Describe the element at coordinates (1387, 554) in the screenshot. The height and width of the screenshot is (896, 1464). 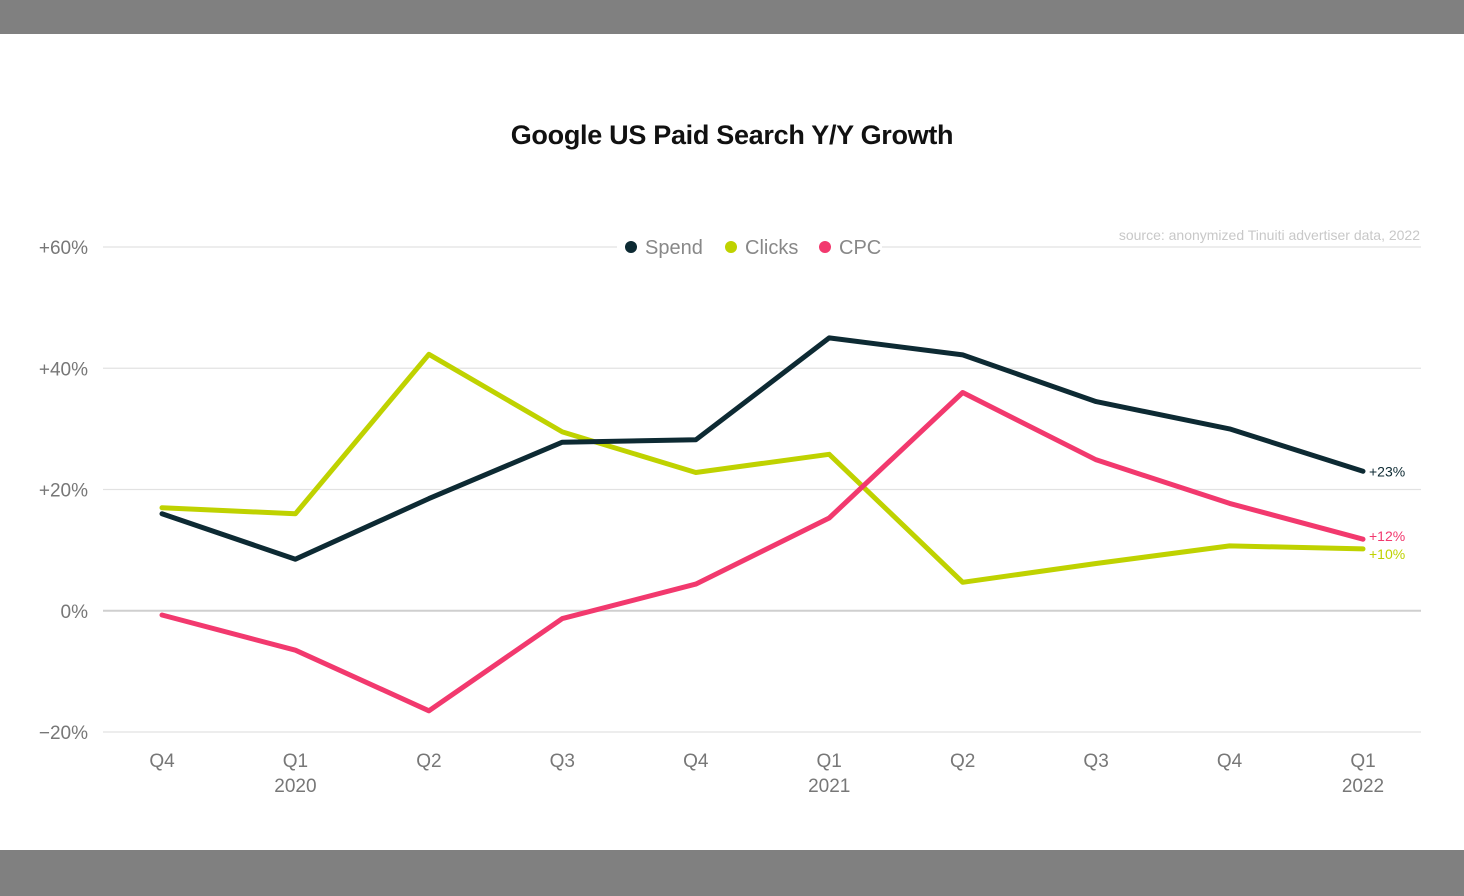
I see `end-label-clicks: +10%` at that location.